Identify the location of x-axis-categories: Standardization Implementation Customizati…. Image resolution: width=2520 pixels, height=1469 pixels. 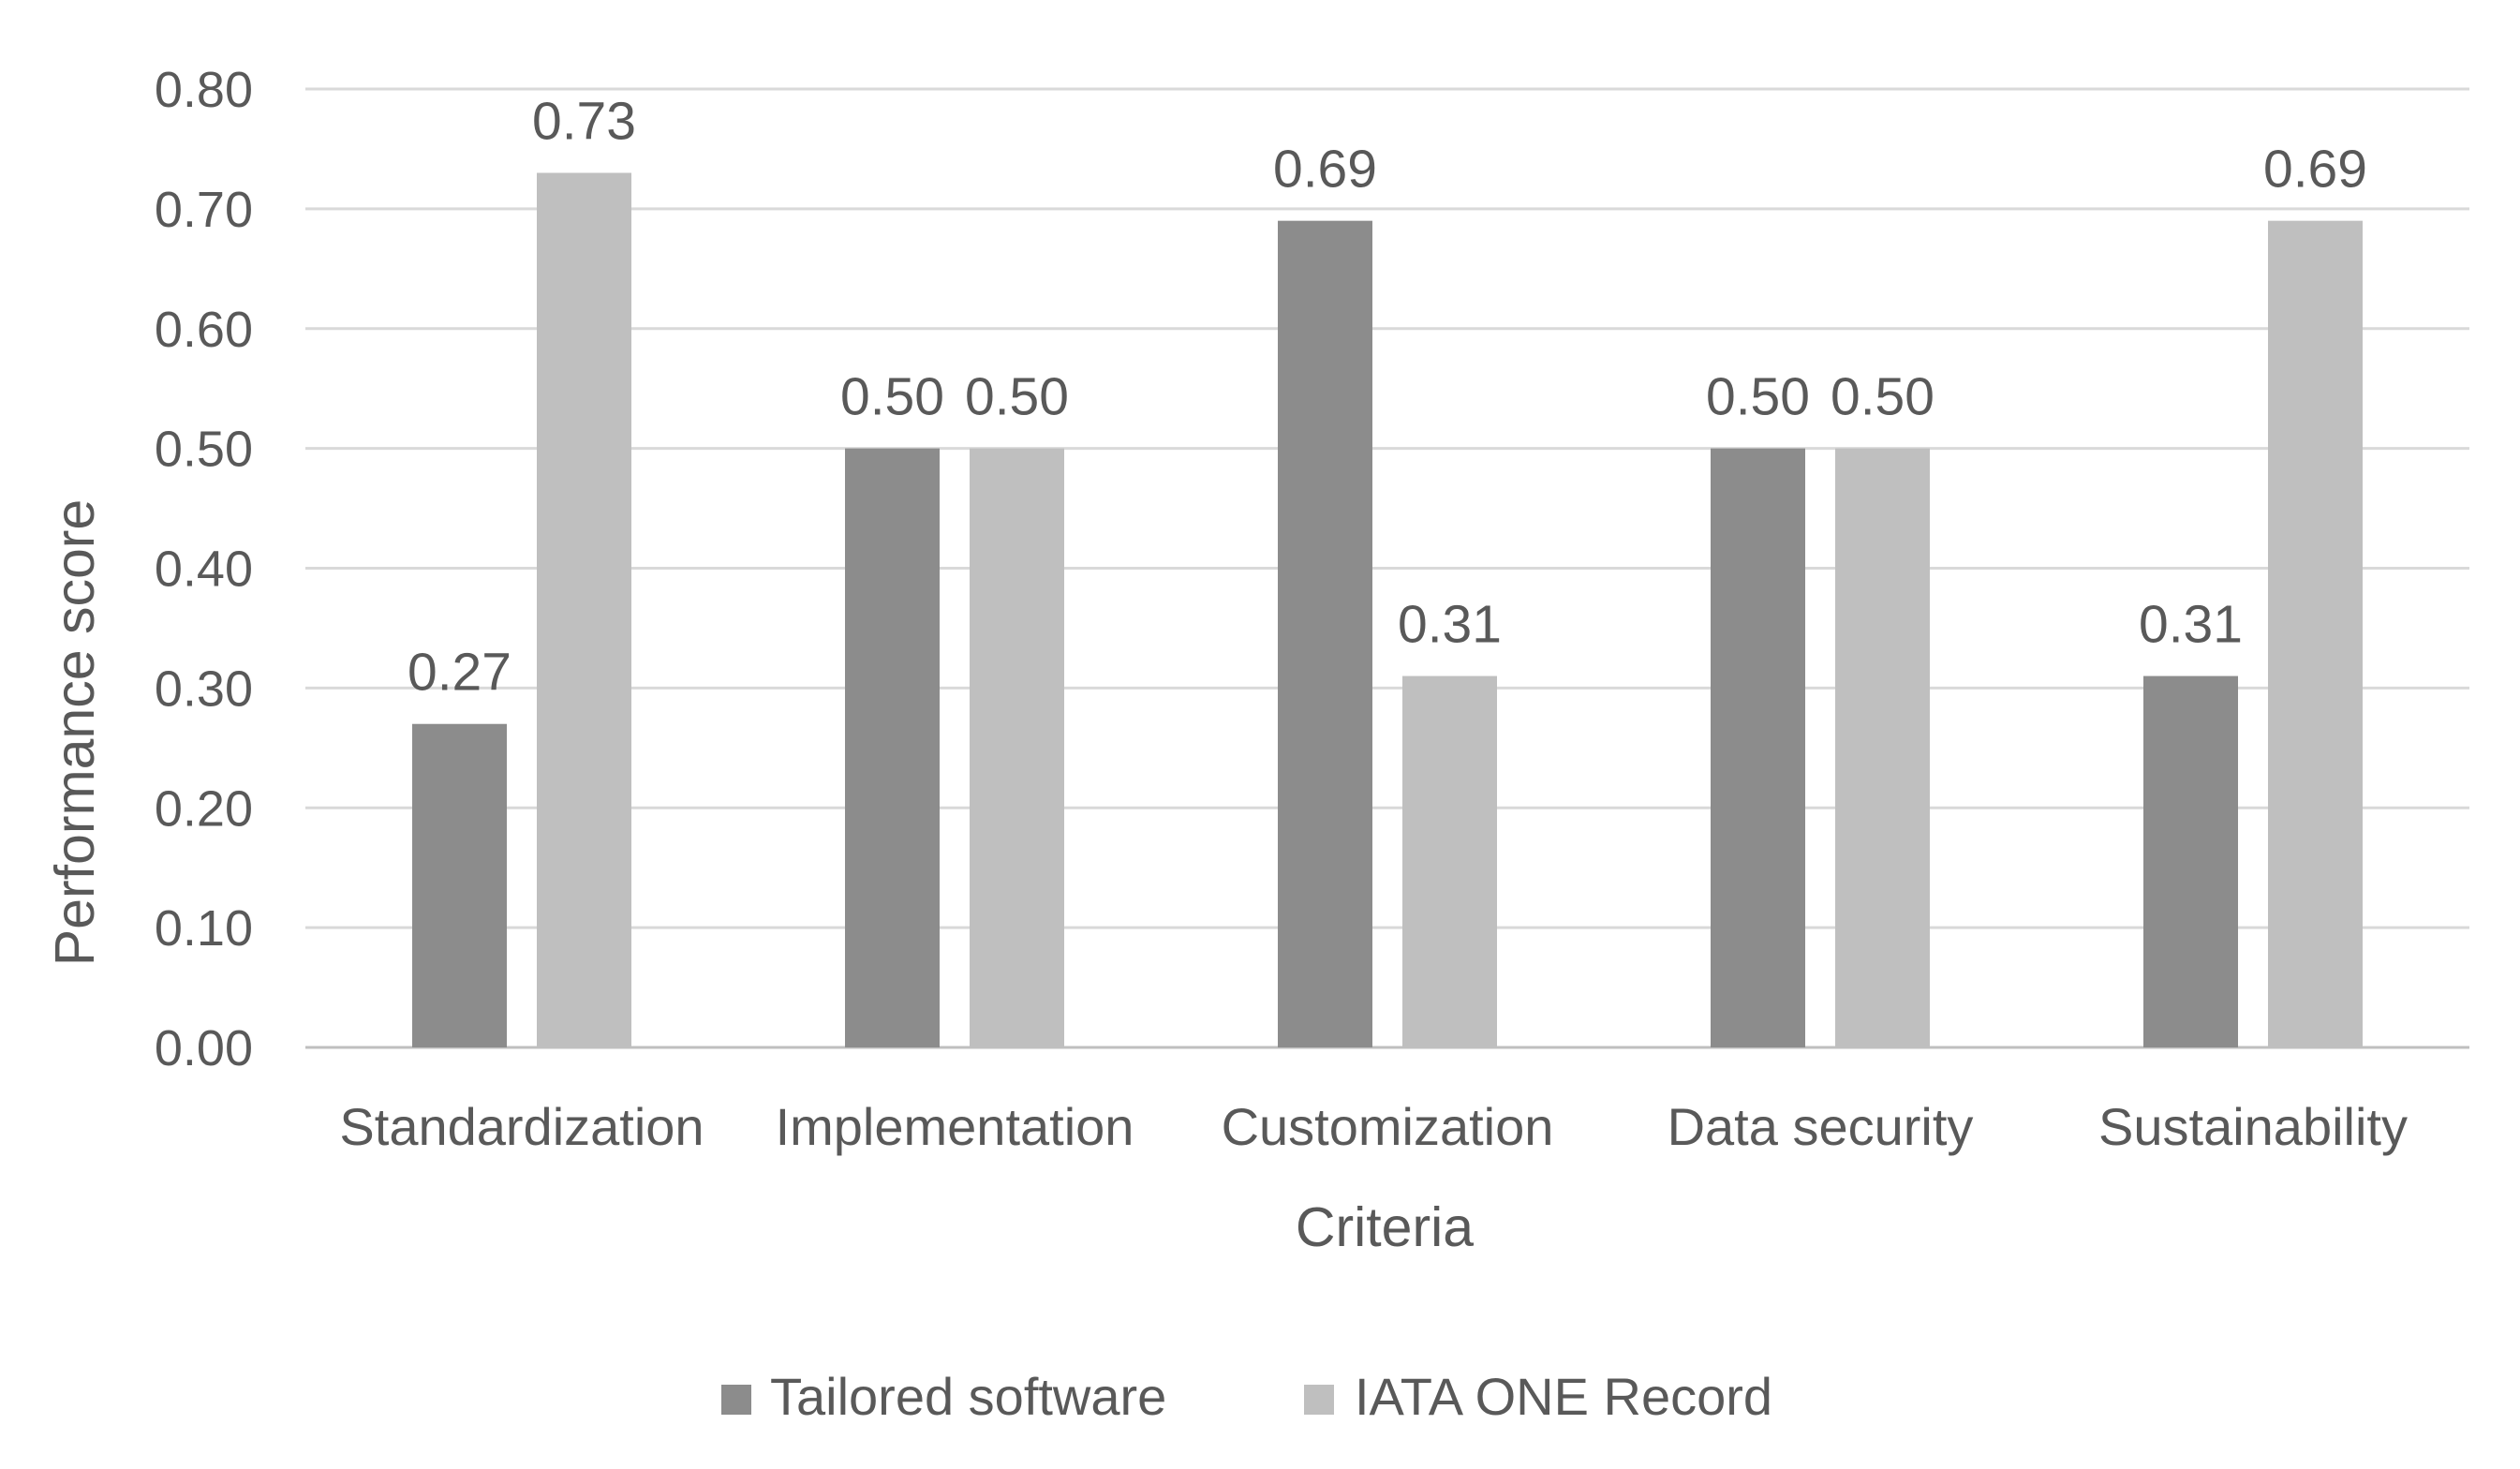
(1373, 1127).